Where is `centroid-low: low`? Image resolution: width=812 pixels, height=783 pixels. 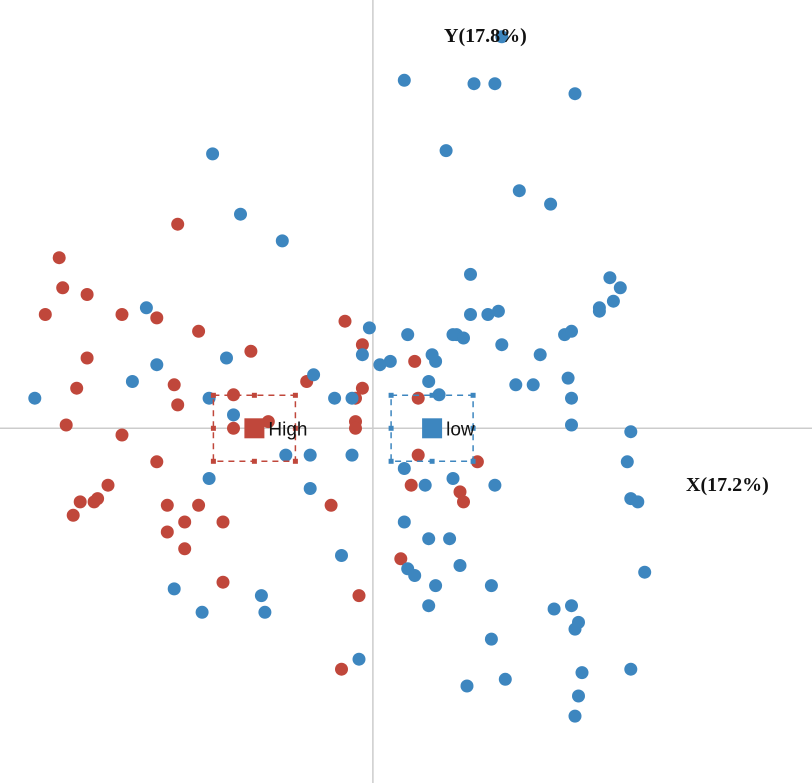 centroid-low: low is located at coordinates (432, 428).